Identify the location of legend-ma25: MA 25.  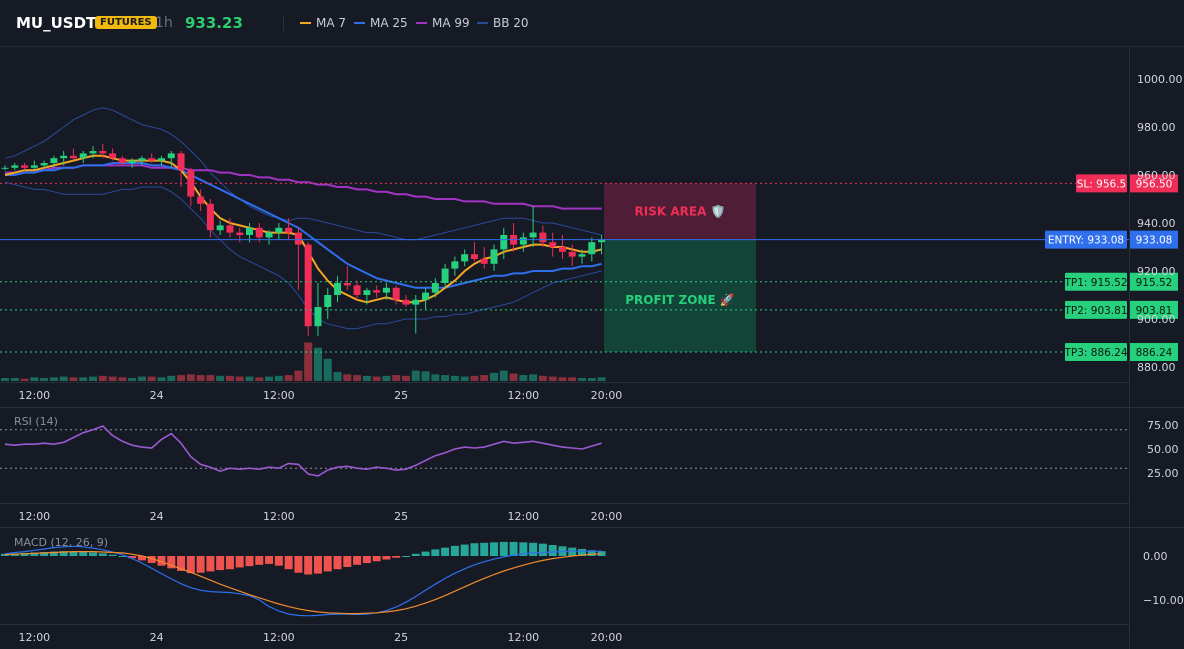
(381, 23).